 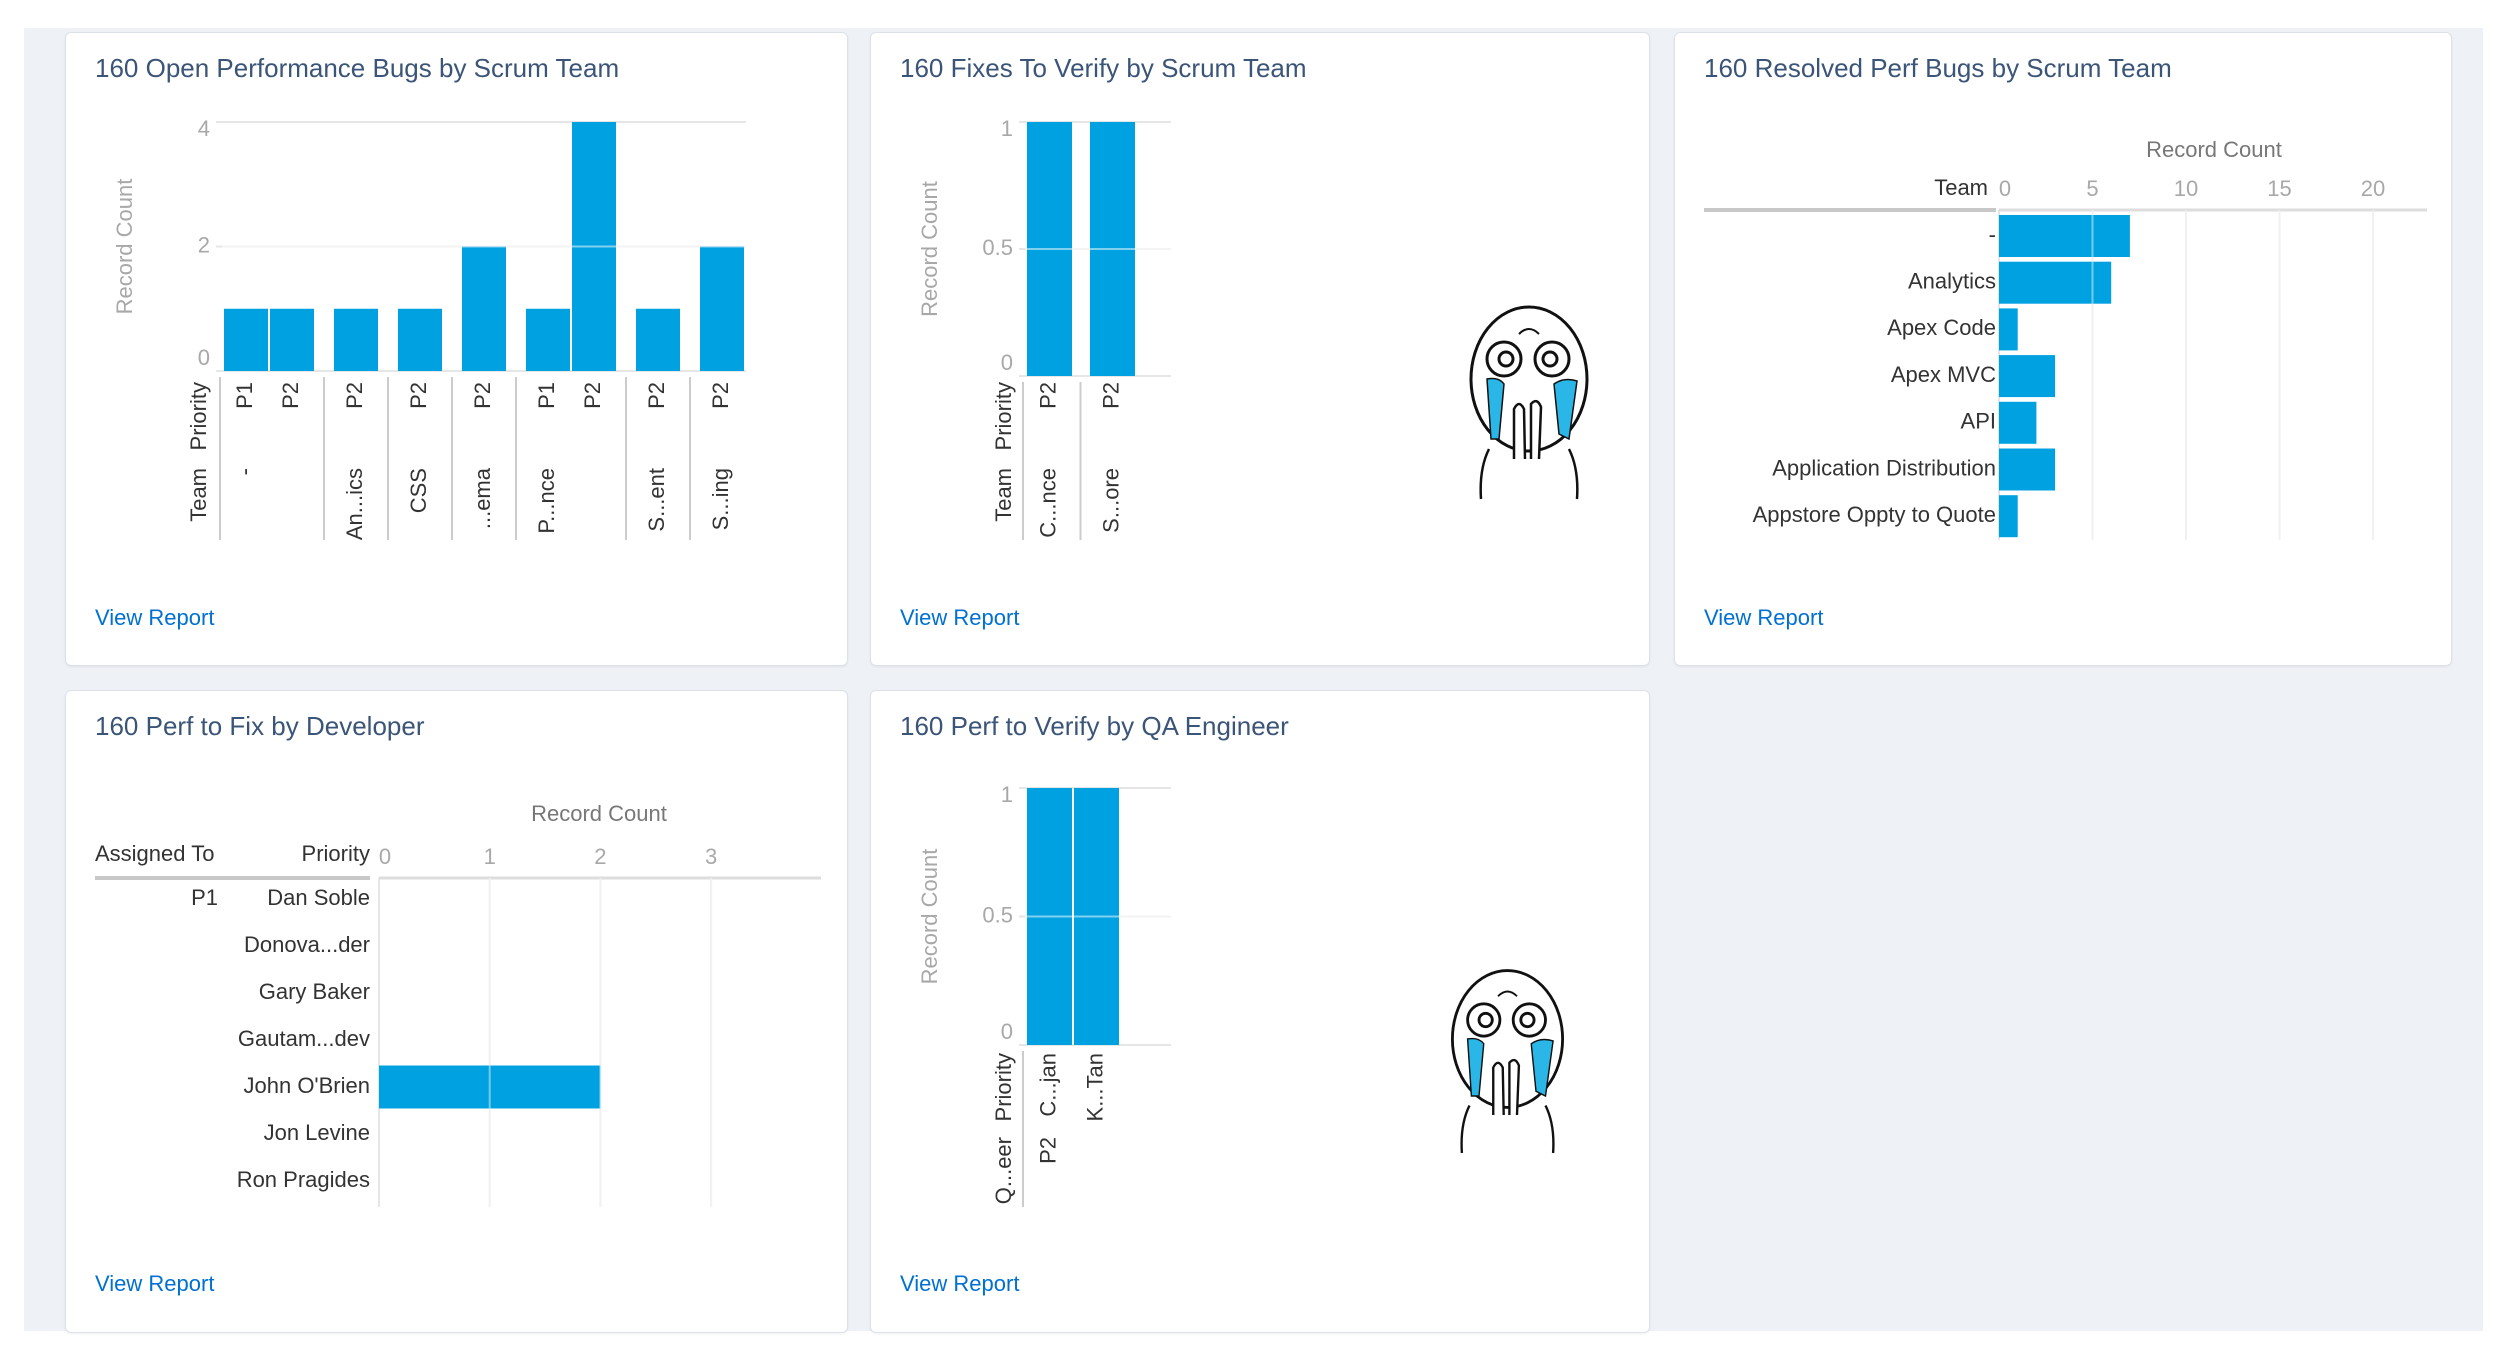 I want to click on x-tick-label: 15, so click(x=2279, y=188).